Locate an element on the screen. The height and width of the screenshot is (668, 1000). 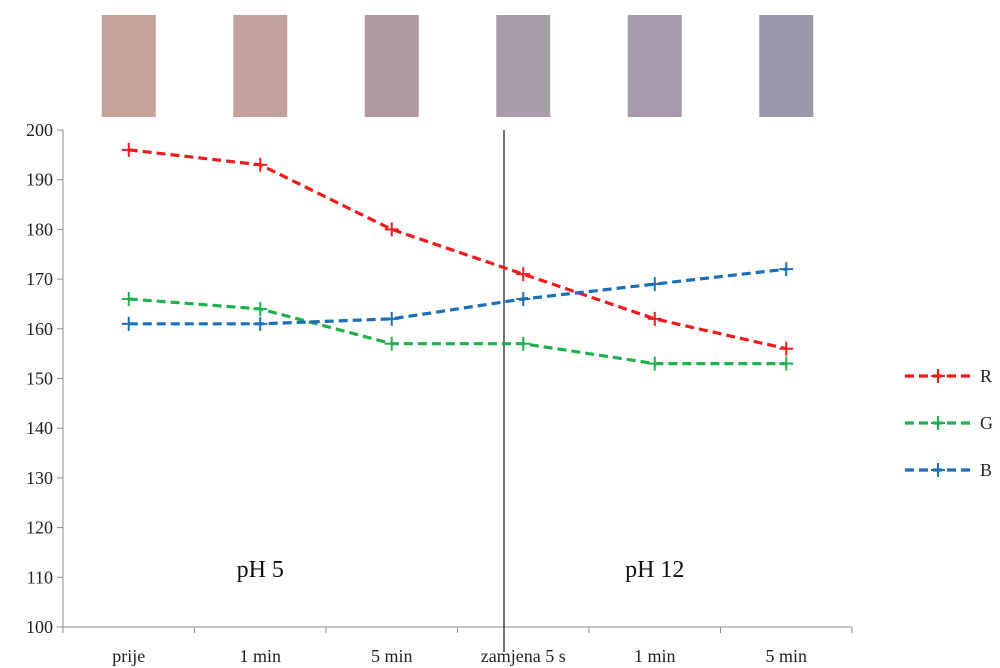
y-tick-label: 120 is located at coordinates (39, 528).